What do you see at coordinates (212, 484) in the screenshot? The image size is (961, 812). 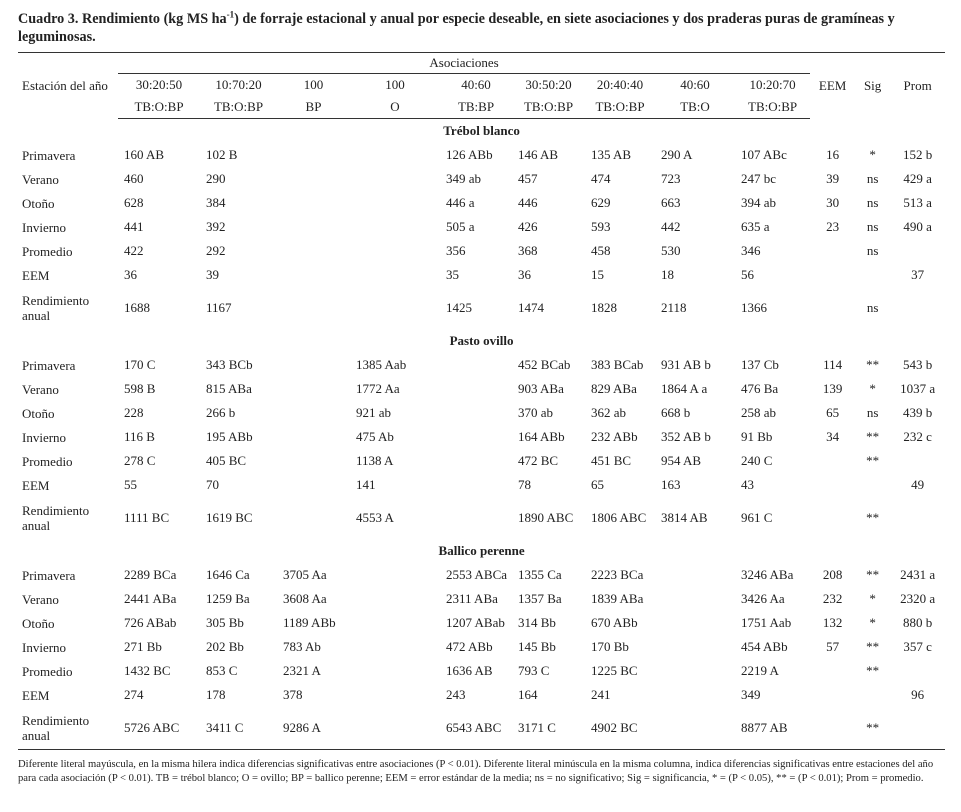 I see `table-cell: 70` at bounding box center [212, 484].